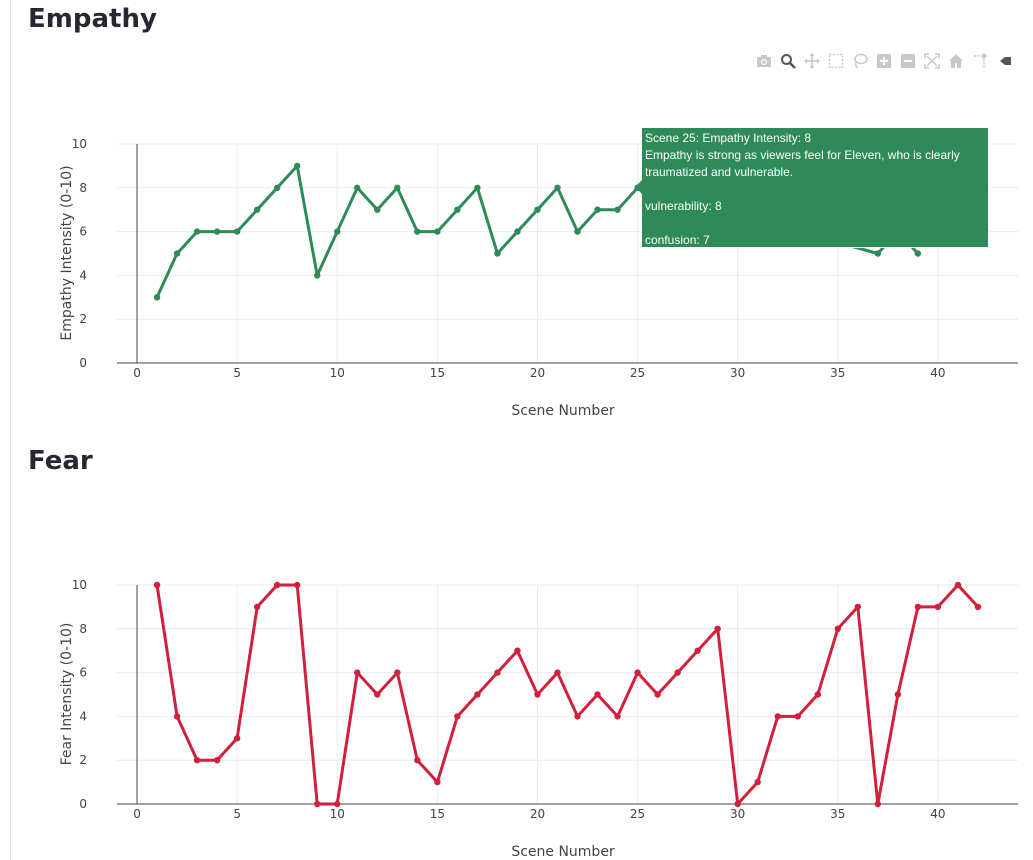 This screenshot has width=1033, height=860. What do you see at coordinates (860, 61) in the screenshot?
I see `lasso-icon` at bounding box center [860, 61].